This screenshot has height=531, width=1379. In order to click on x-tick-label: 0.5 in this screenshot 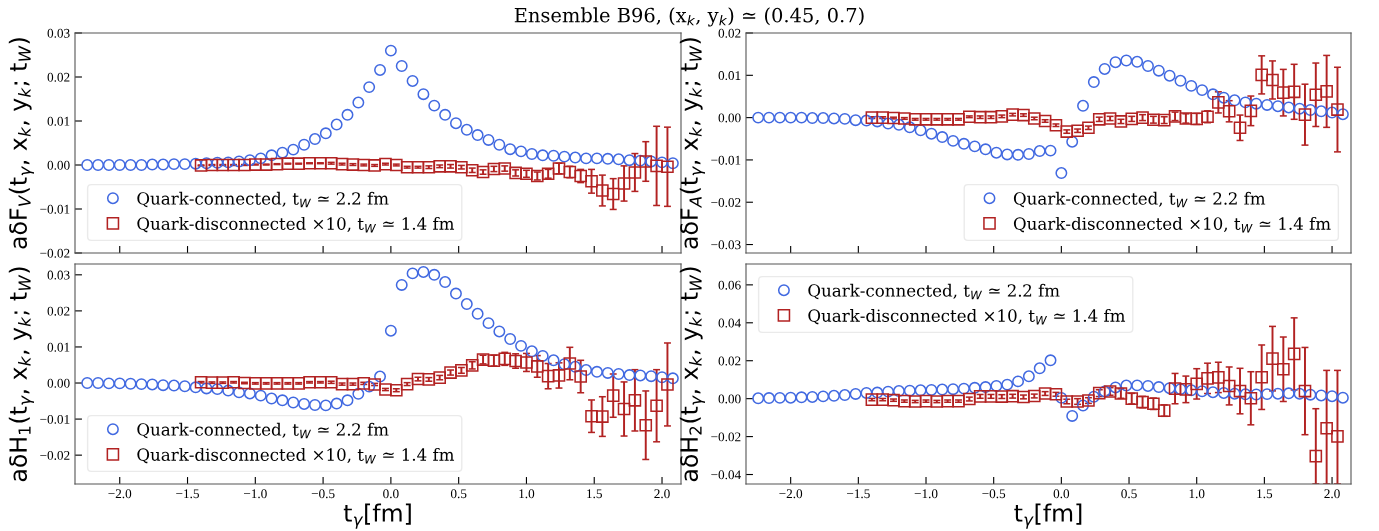, I will do `click(458, 494)`.